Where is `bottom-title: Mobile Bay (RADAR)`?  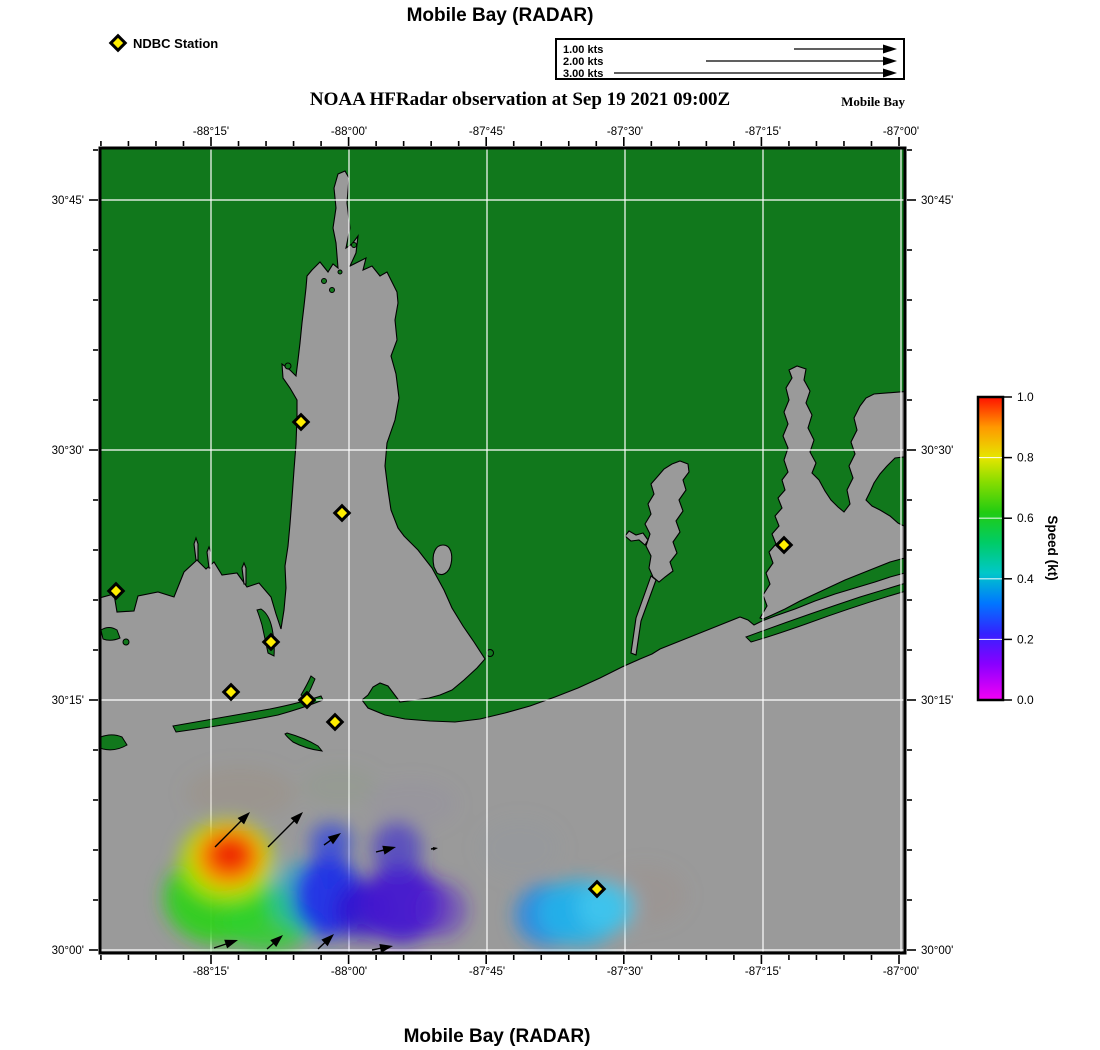
bottom-title: Mobile Bay (RADAR) is located at coordinates (497, 1036).